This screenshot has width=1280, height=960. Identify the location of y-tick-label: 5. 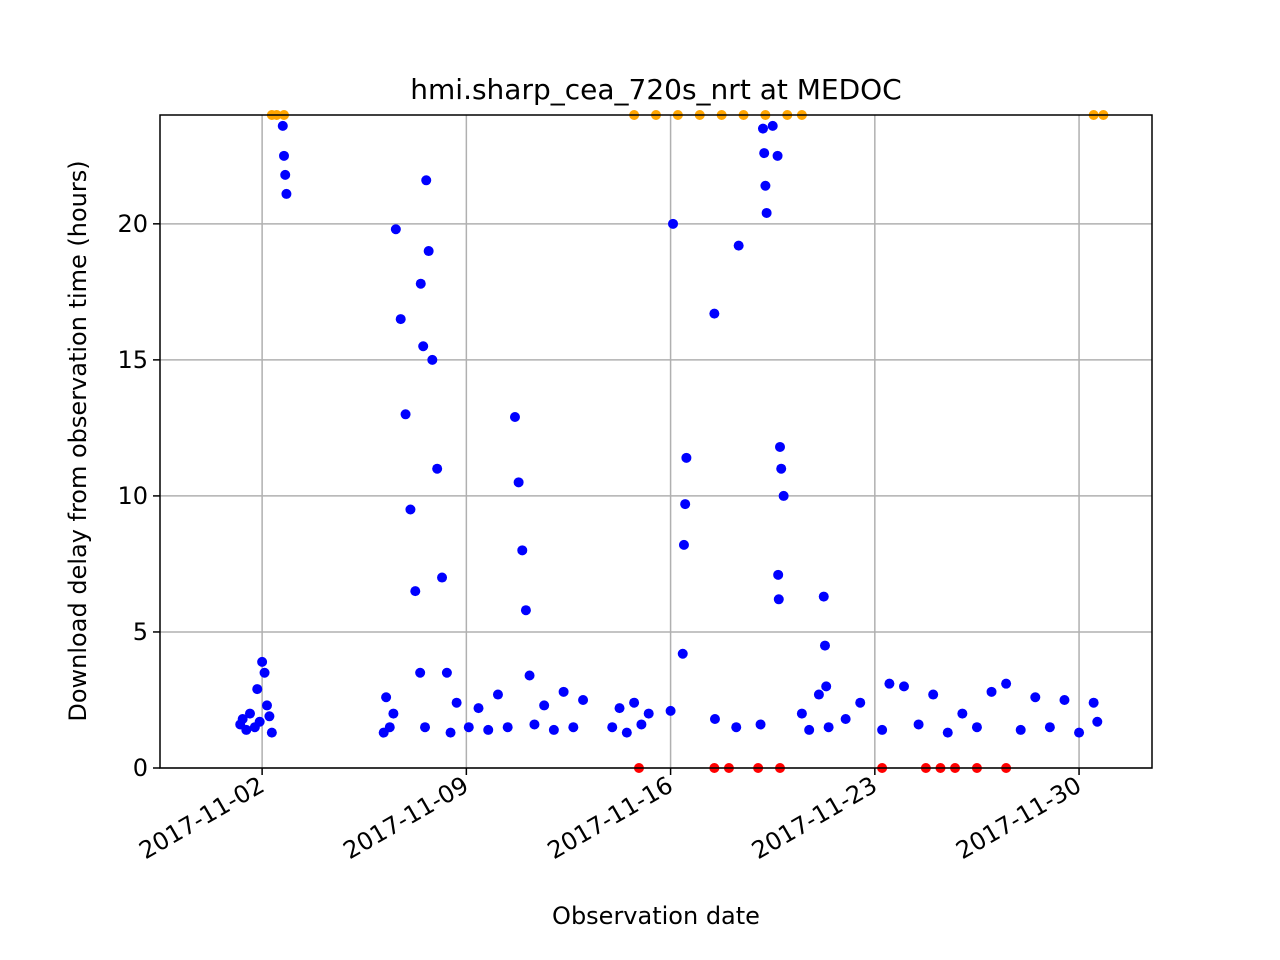
(140, 632).